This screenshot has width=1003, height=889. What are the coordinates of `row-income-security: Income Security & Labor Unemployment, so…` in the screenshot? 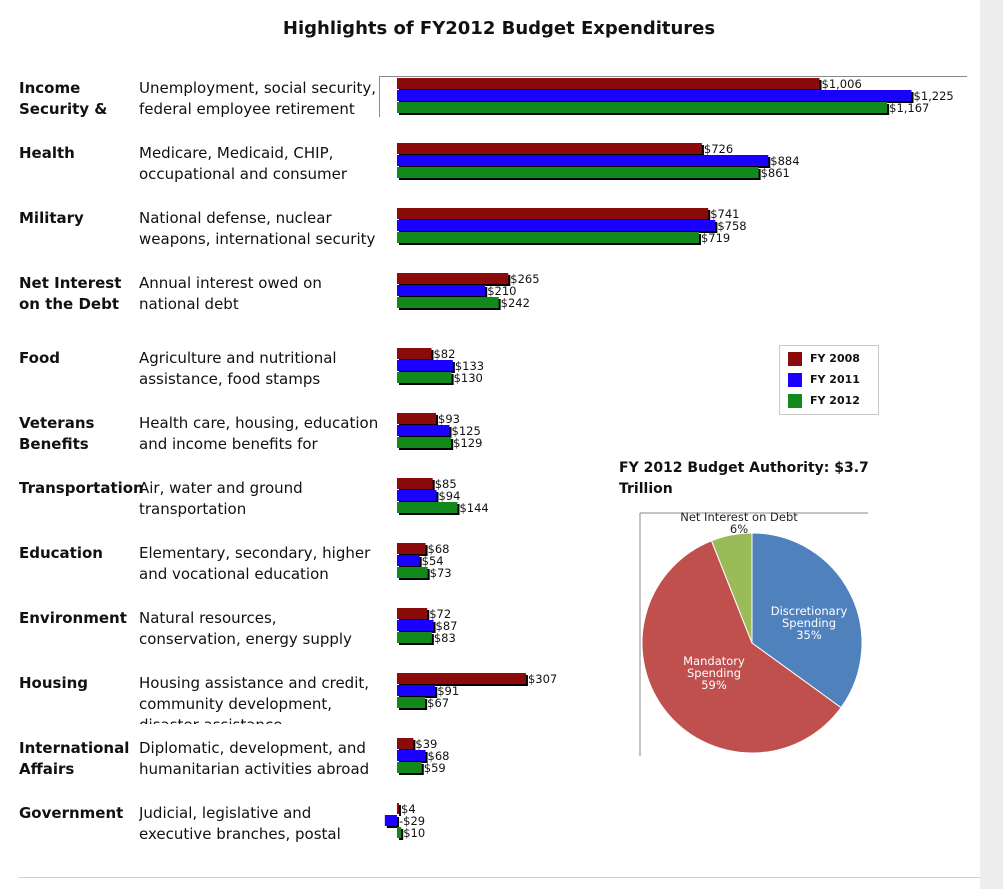 It's located at (490, 108).